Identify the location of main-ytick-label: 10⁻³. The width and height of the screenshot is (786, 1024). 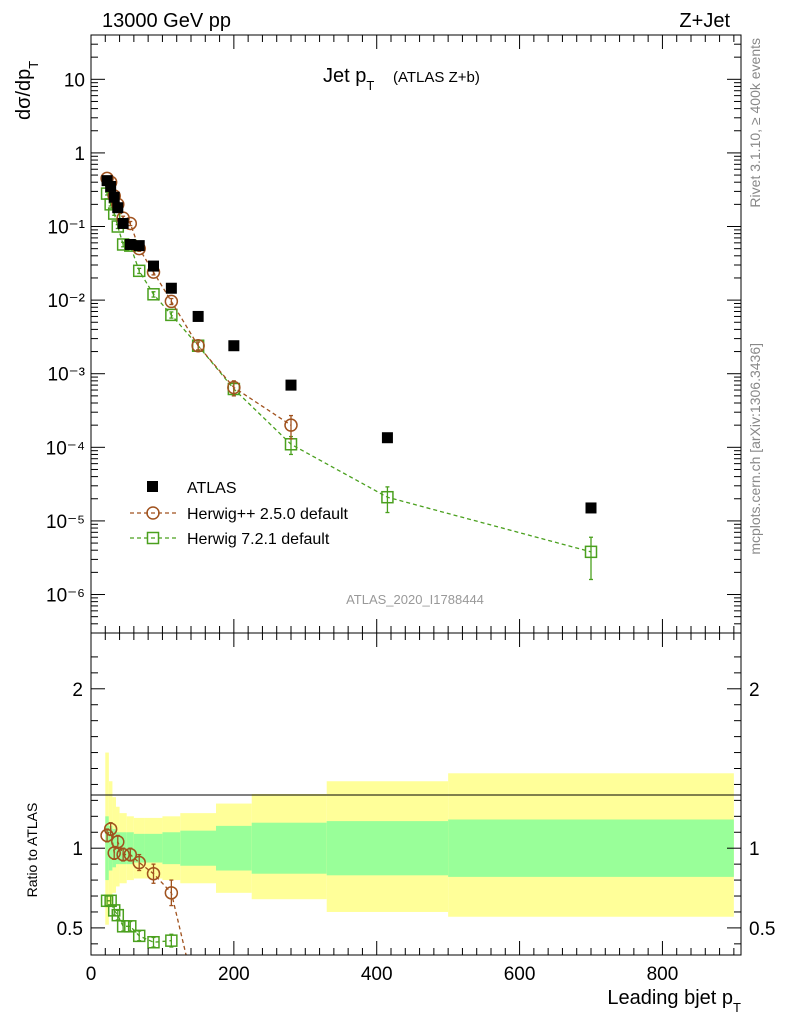
(67, 375).